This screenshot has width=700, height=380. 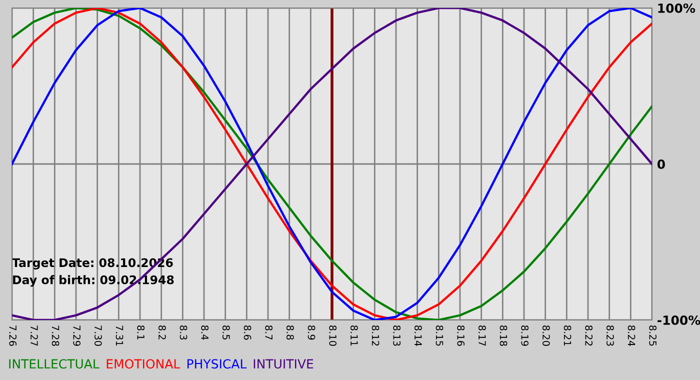 What do you see at coordinates (589, 336) in the screenshot?
I see `x-tick-label: 8.22` at bounding box center [589, 336].